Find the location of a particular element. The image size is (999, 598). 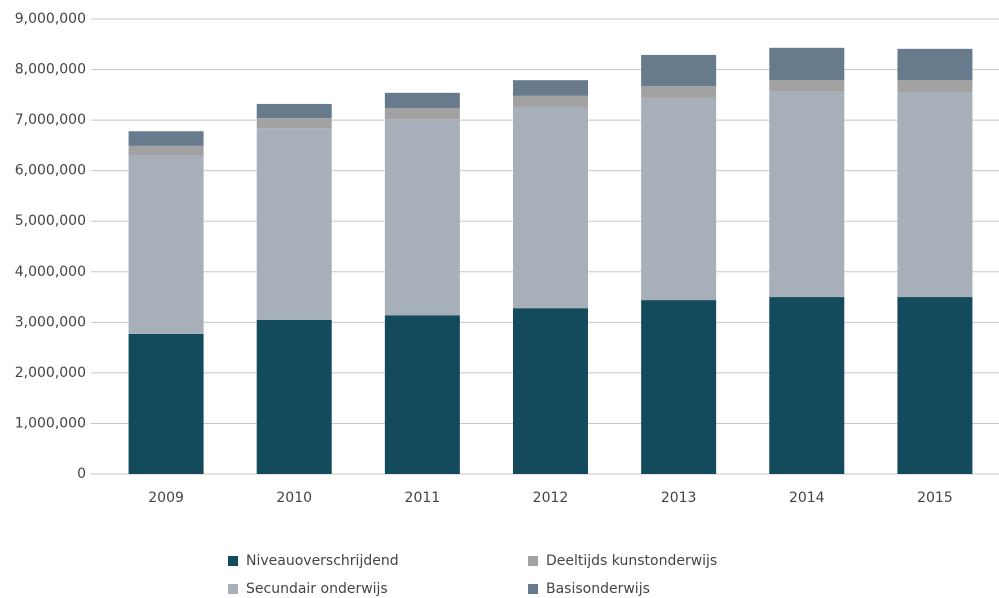

x-tick-label: 2015 is located at coordinates (935, 498).